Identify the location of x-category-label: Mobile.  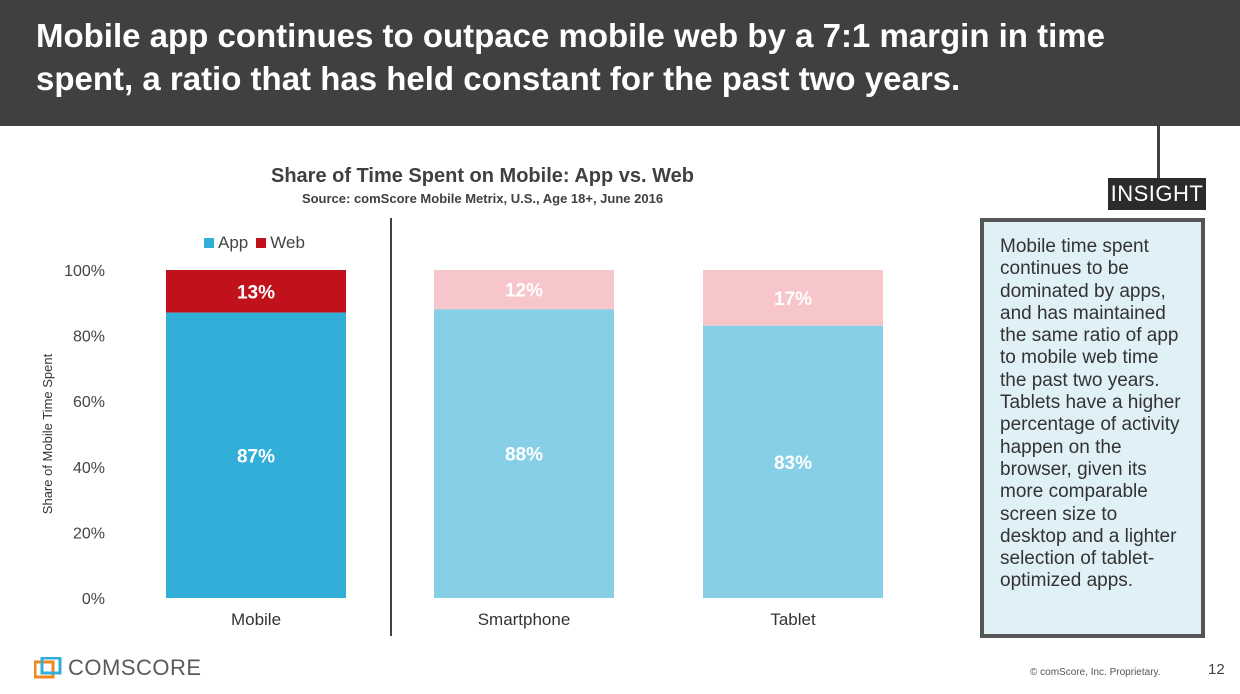
(256, 619).